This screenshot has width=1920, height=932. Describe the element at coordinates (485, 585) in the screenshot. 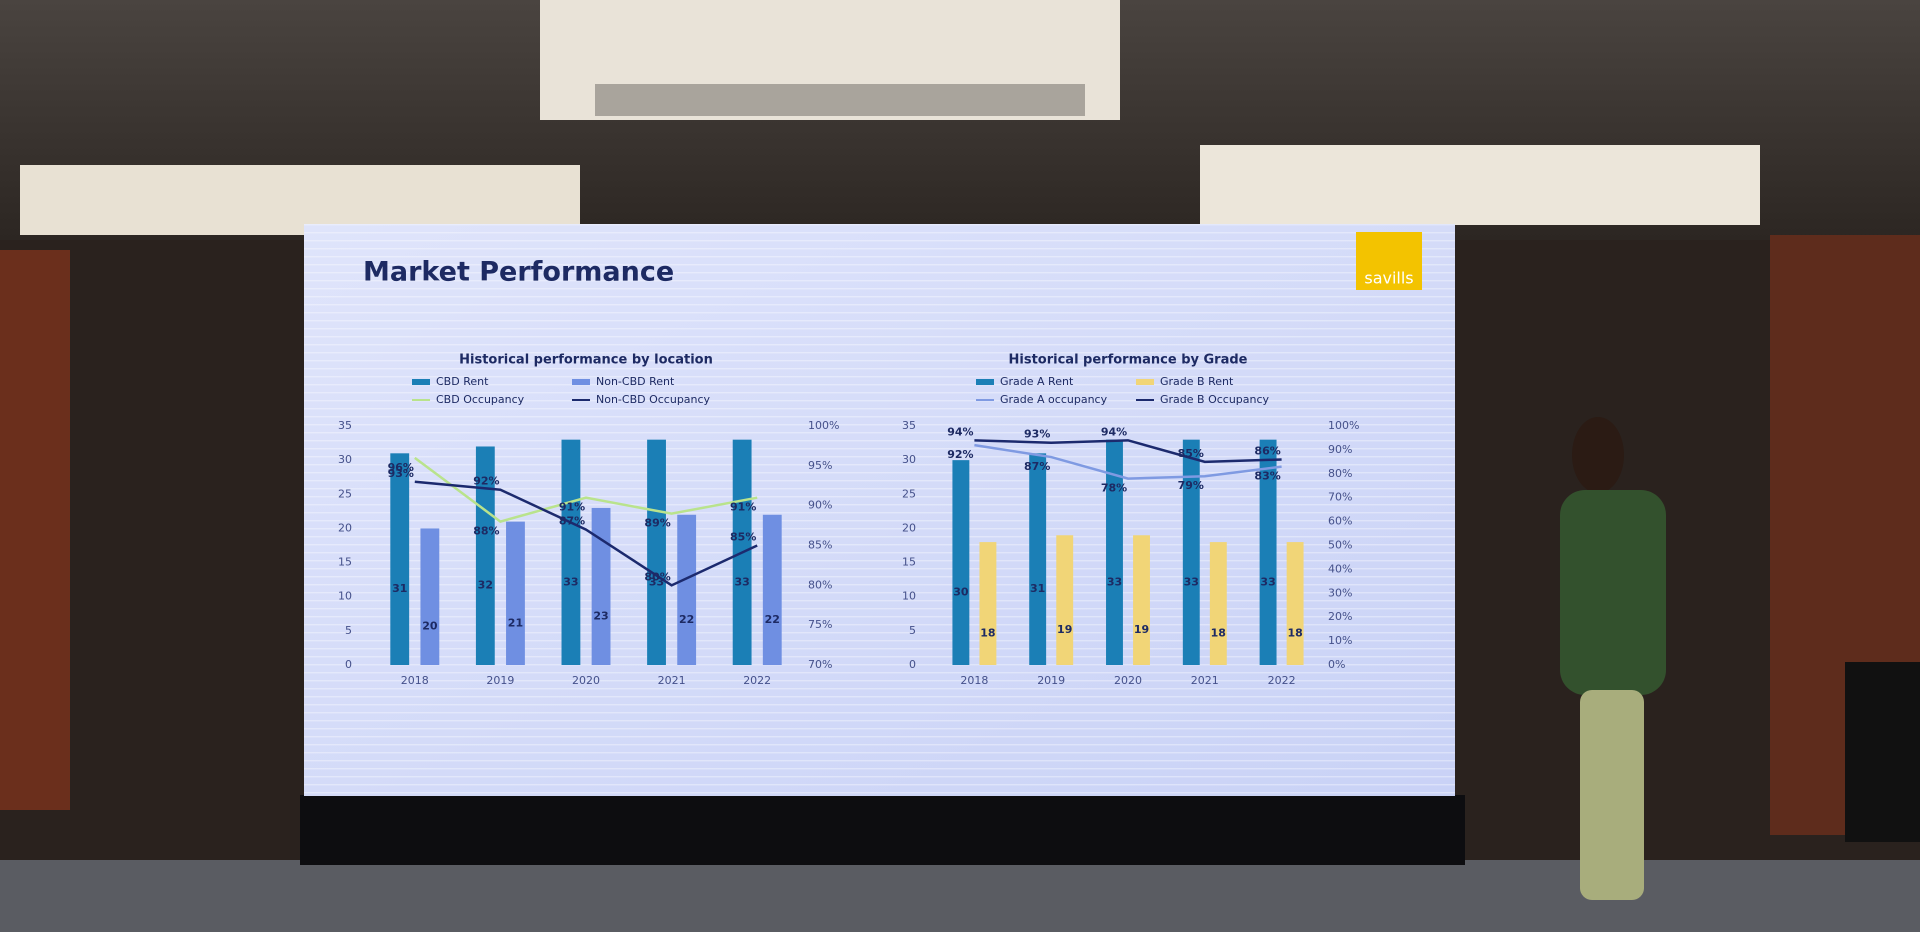

I see `bar-label: 32` at that location.